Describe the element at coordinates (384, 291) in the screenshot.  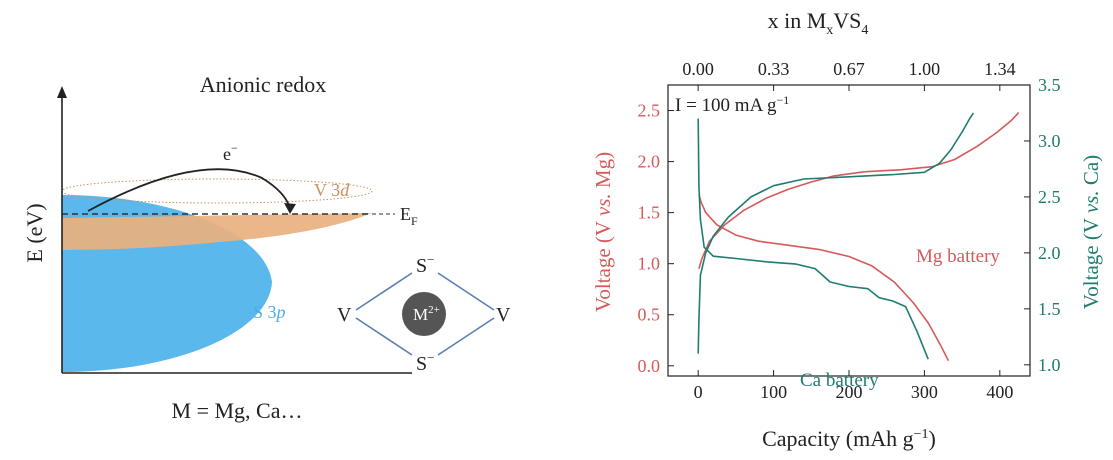
I see `bond-tl` at that location.